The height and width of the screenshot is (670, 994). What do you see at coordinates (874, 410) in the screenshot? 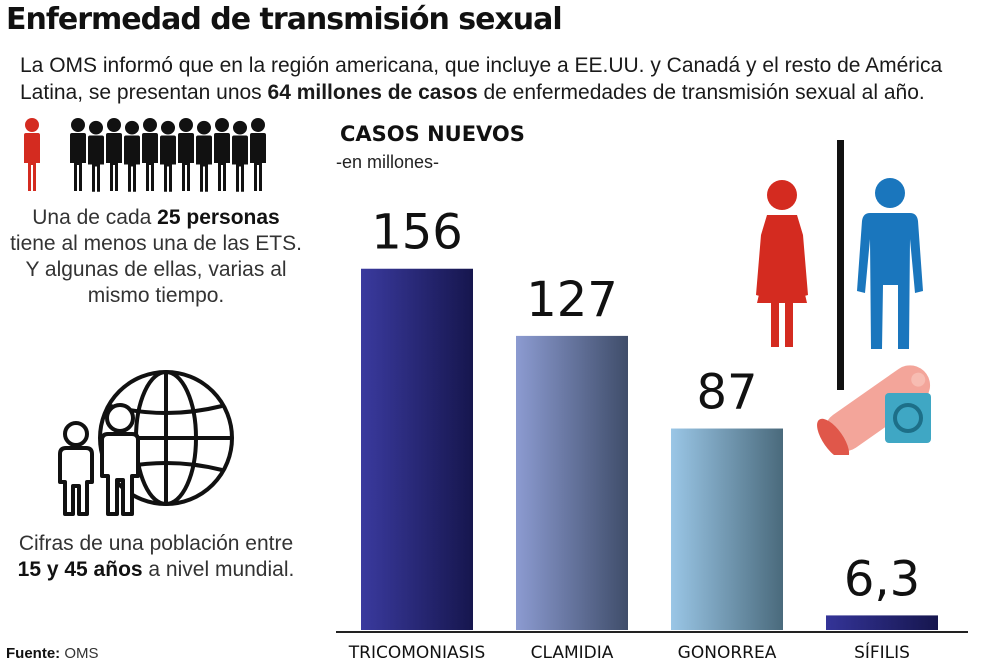
I see `condom-icon` at bounding box center [874, 410].